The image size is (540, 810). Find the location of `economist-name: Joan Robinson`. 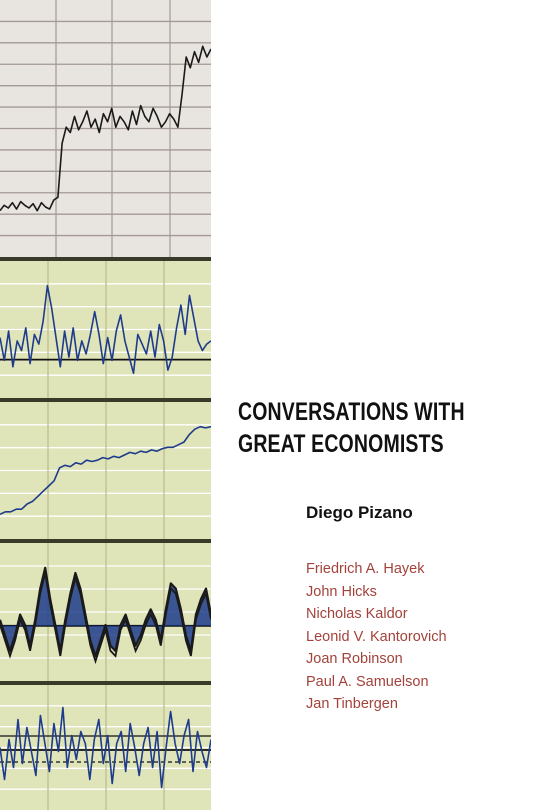

economist-name: Joan Robinson is located at coordinates (354, 659).